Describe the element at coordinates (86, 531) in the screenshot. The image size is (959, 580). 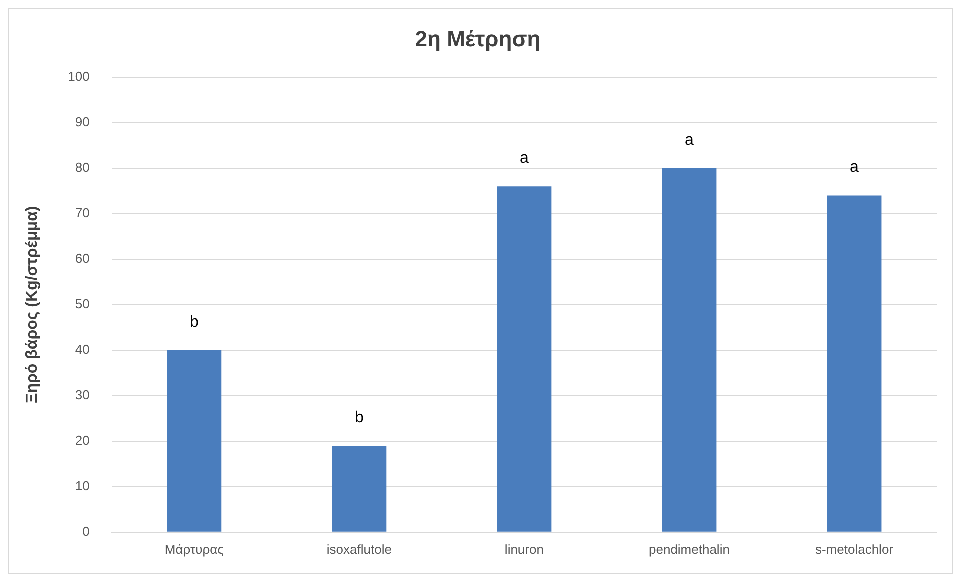
I see `y-tick-label: 0` at that location.